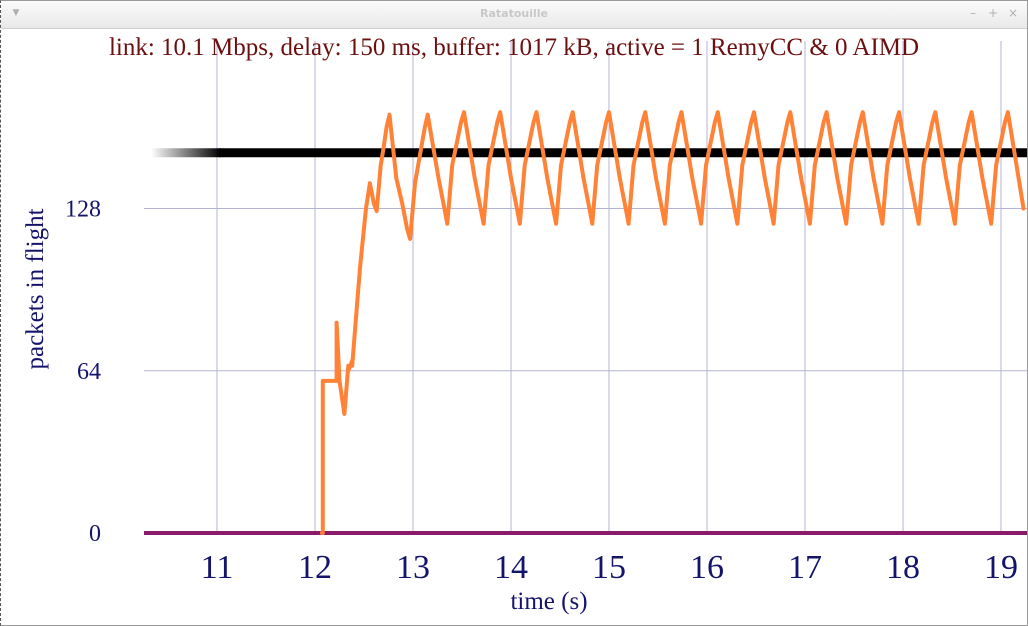 This screenshot has height=626, width=1028. What do you see at coordinates (1013, 13) in the screenshot?
I see `close-button: ×` at bounding box center [1013, 13].